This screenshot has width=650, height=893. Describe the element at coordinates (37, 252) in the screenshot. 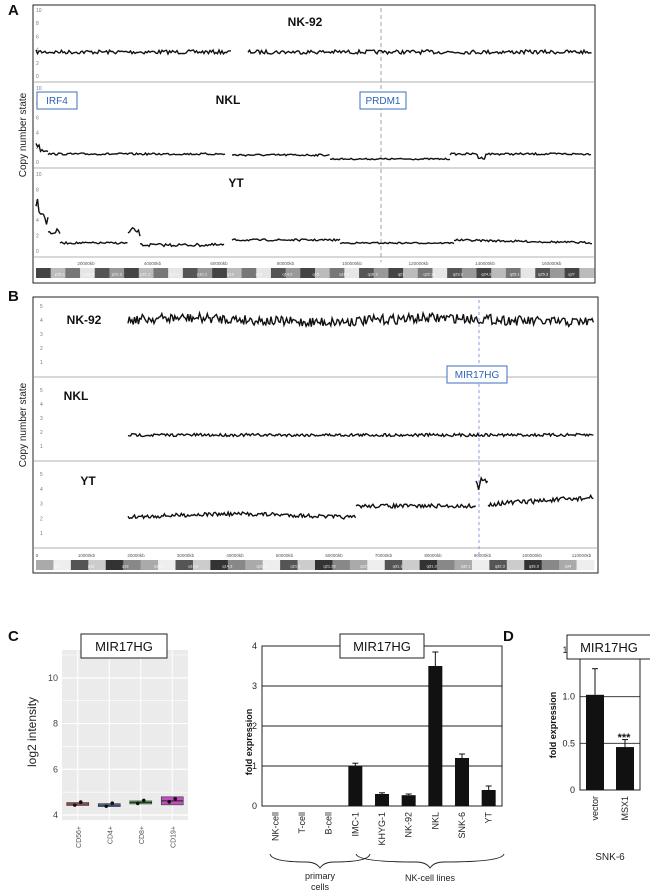

I see `y-tick-label: 0` at that location.